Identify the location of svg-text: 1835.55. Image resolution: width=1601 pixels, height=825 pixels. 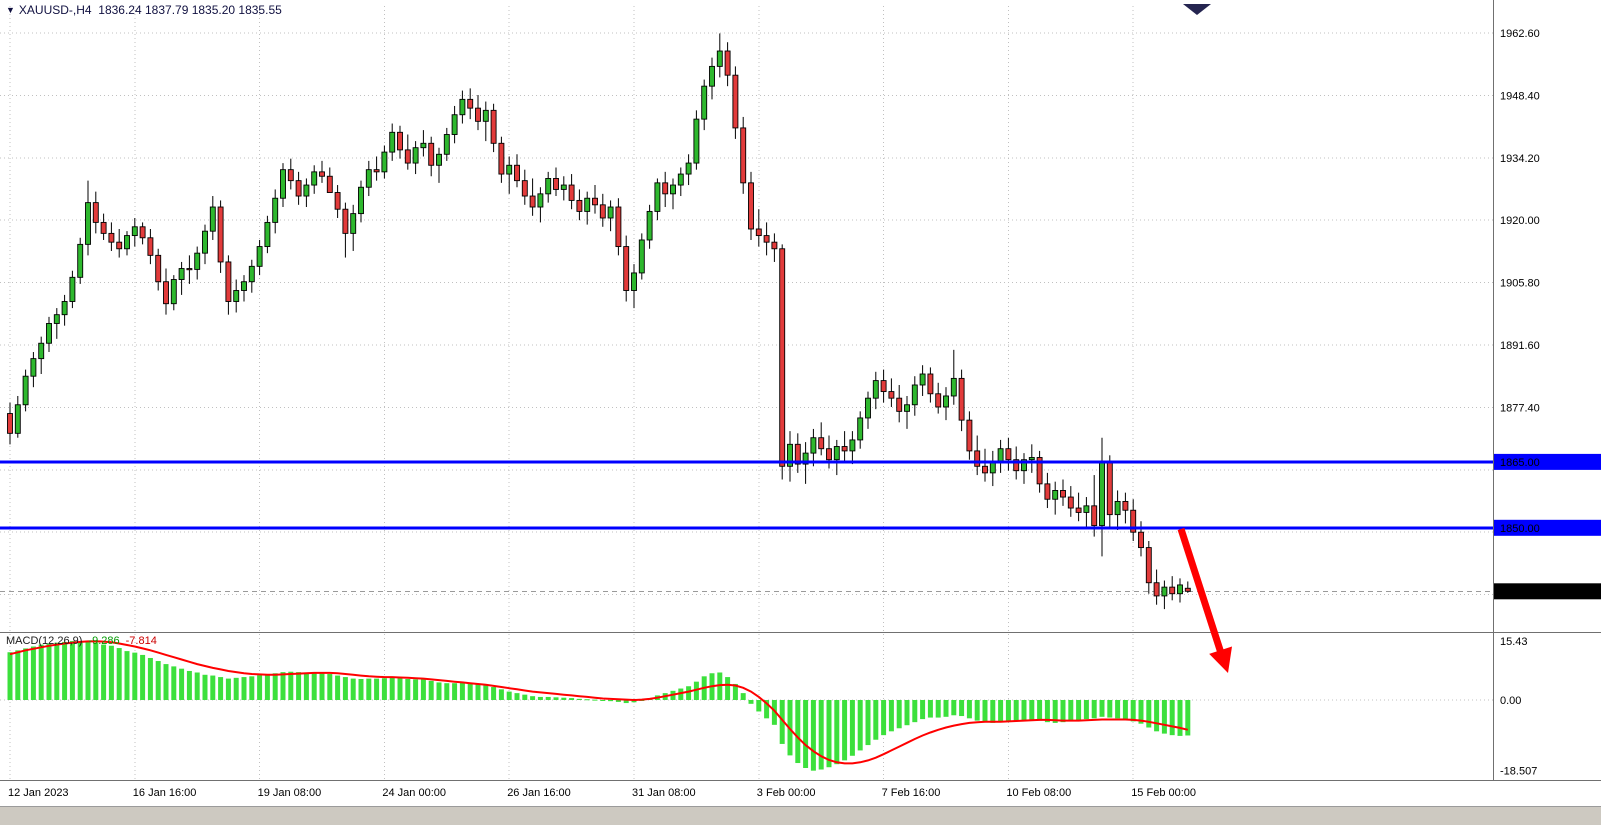
(1520, 592).